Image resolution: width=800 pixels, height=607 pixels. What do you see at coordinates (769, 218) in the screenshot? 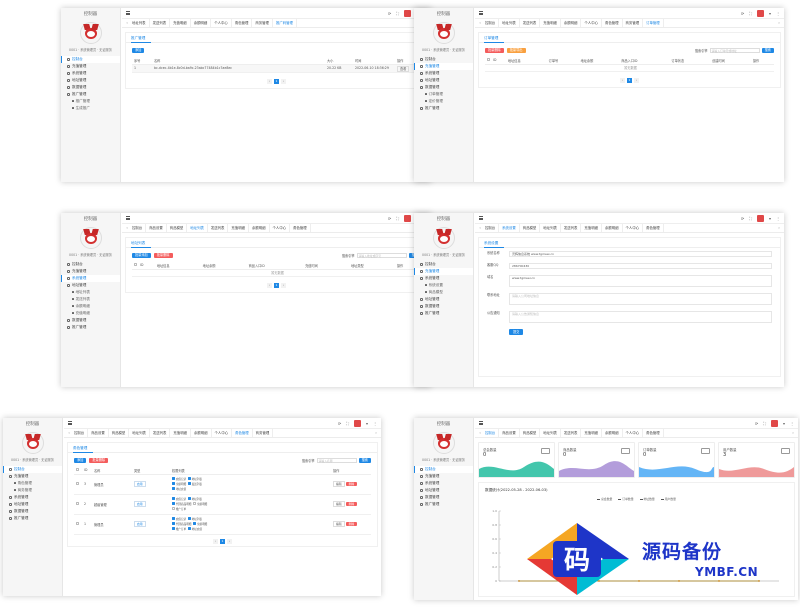
I see `chevron-down-icon: ▾` at bounding box center [769, 218].